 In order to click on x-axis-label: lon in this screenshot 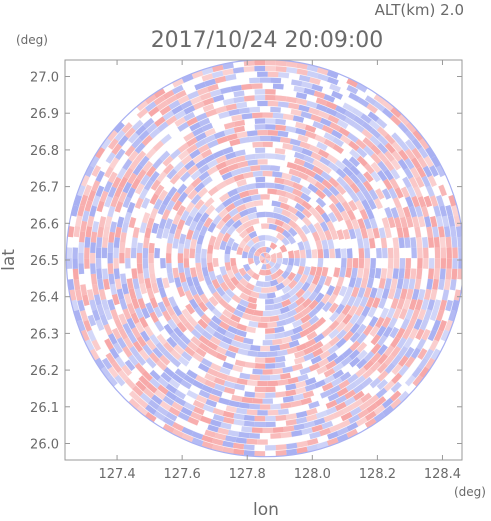, I will do `click(266, 510)`.